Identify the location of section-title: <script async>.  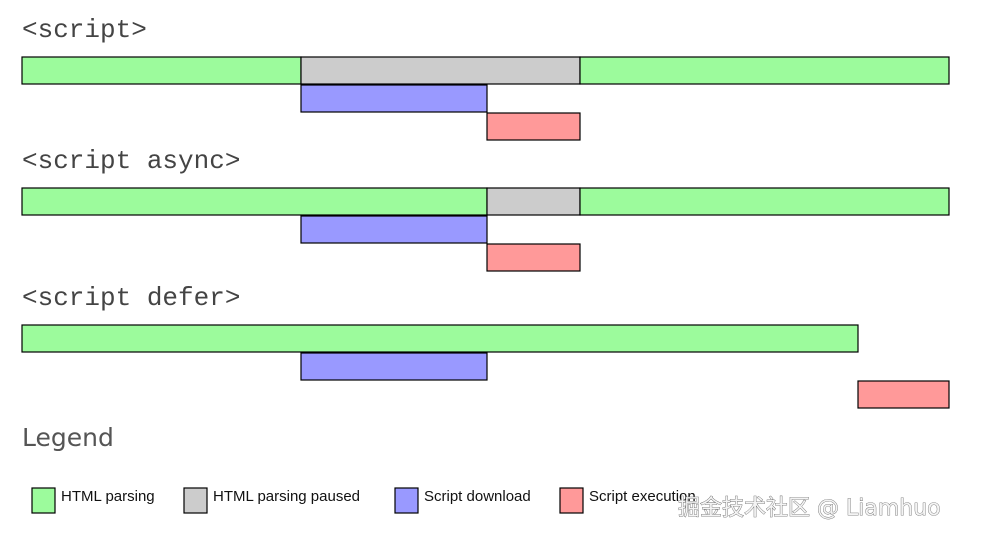
(131, 161).